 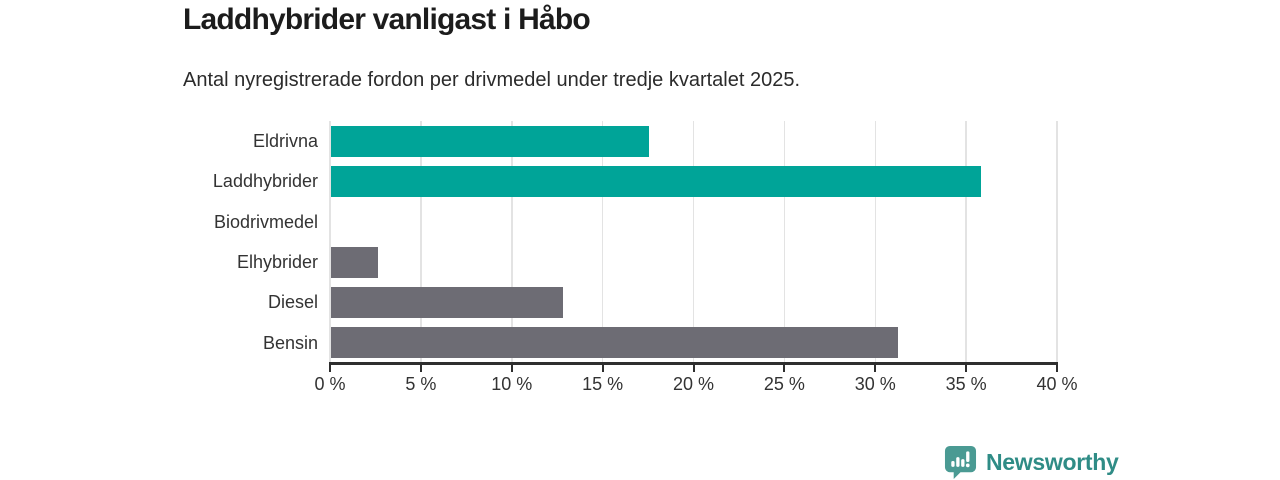 What do you see at coordinates (421, 384) in the screenshot?
I see `x-axis-tick-label: 5 %` at bounding box center [421, 384].